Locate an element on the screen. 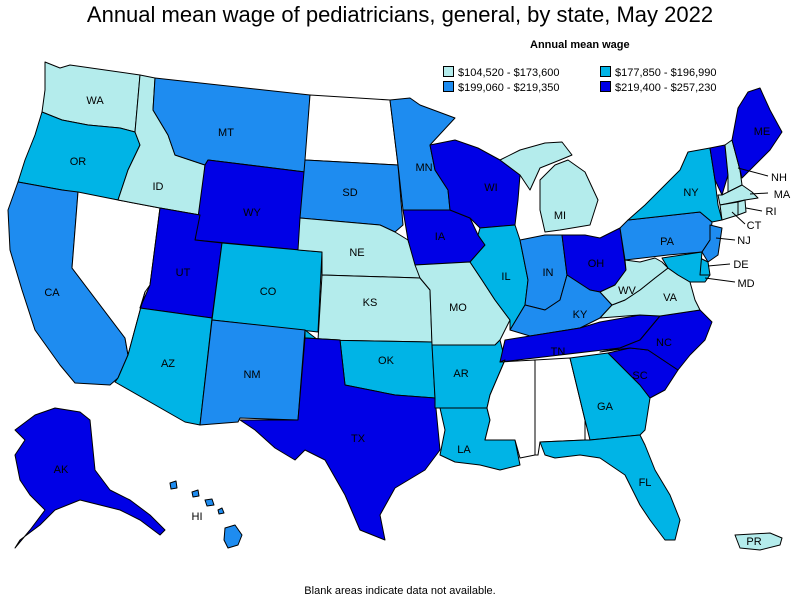 Image resolution: width=800 pixels, height=600 pixels. label-TX: TX is located at coordinates (358, 439).